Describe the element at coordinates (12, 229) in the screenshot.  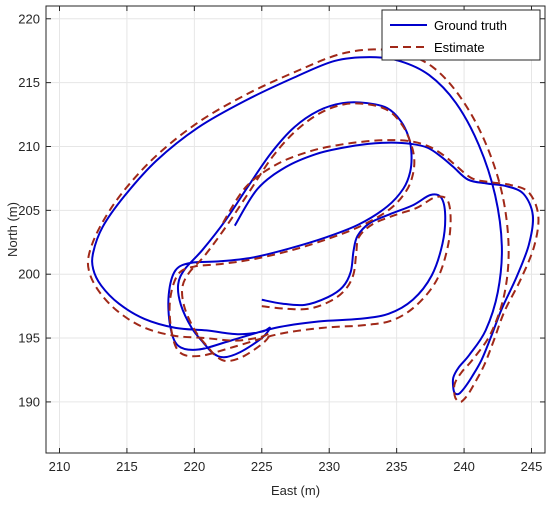
I see `y-axis-label: North (m)` at that location.